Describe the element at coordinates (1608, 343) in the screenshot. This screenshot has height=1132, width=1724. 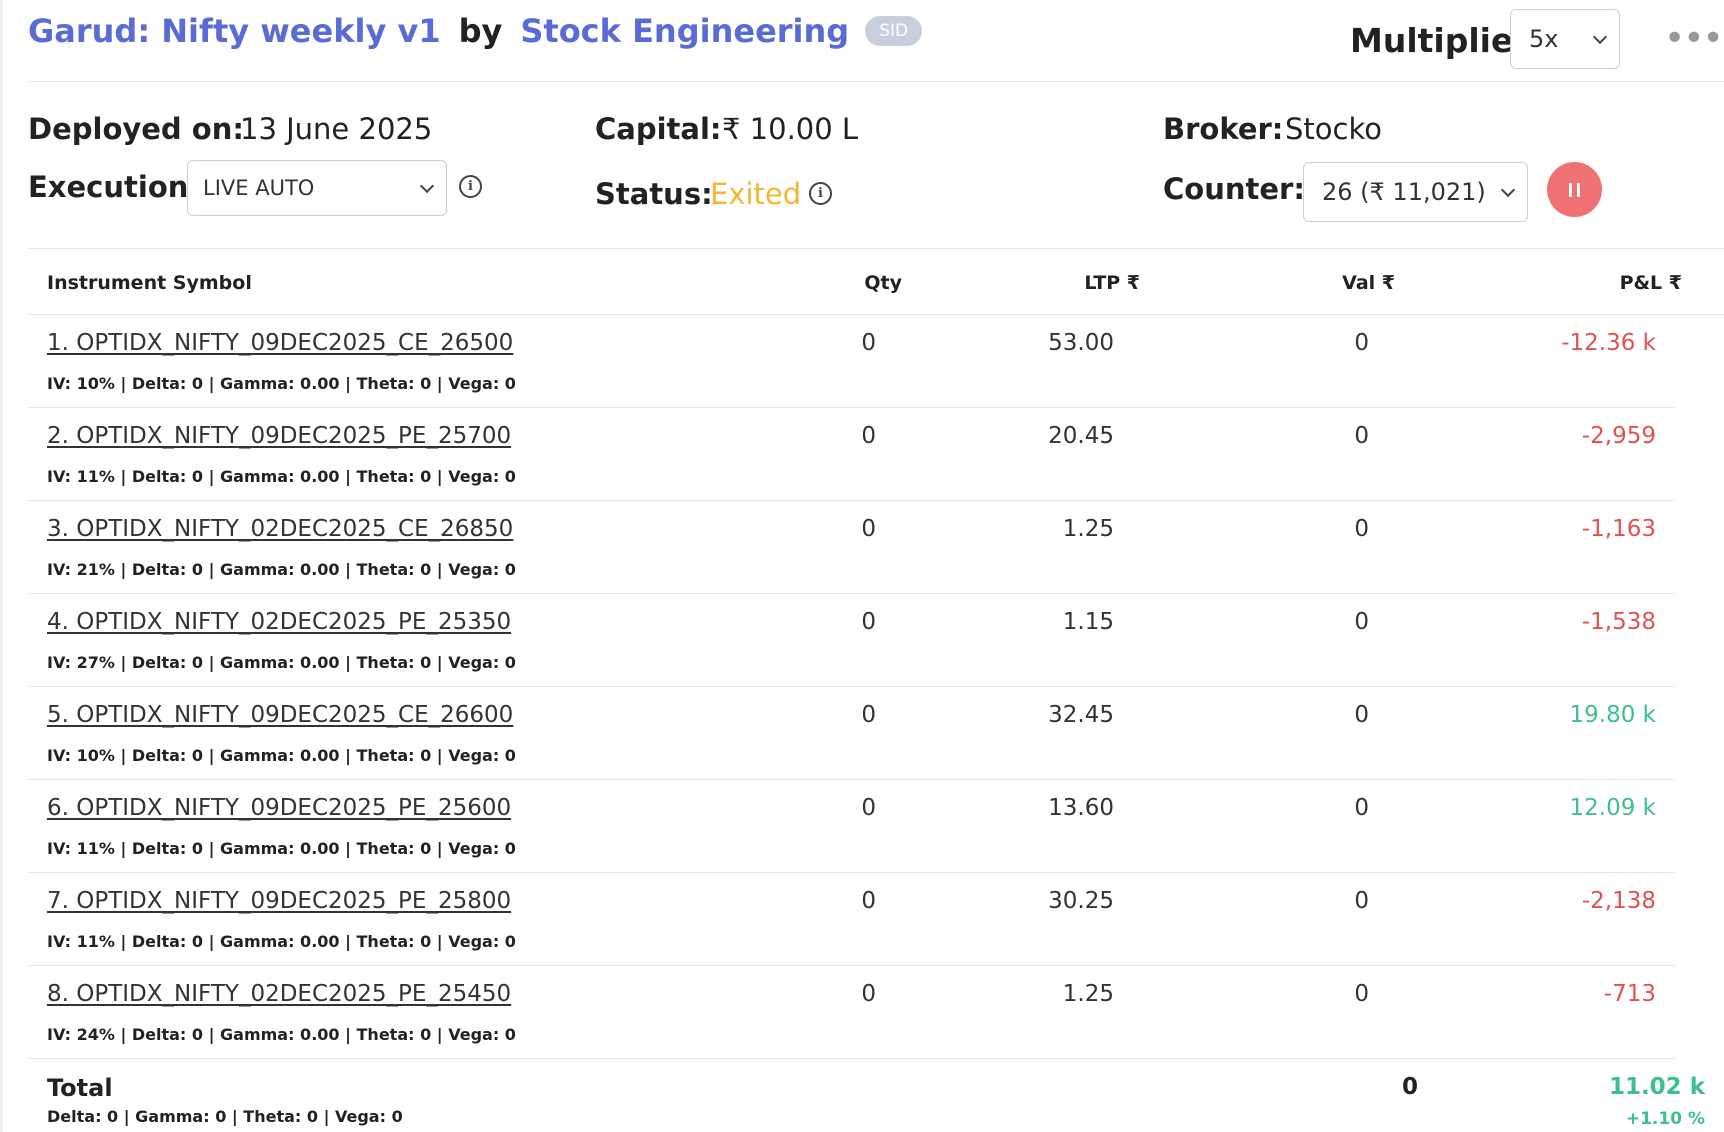
I see `pnl-cell: -12.36 k` at that location.